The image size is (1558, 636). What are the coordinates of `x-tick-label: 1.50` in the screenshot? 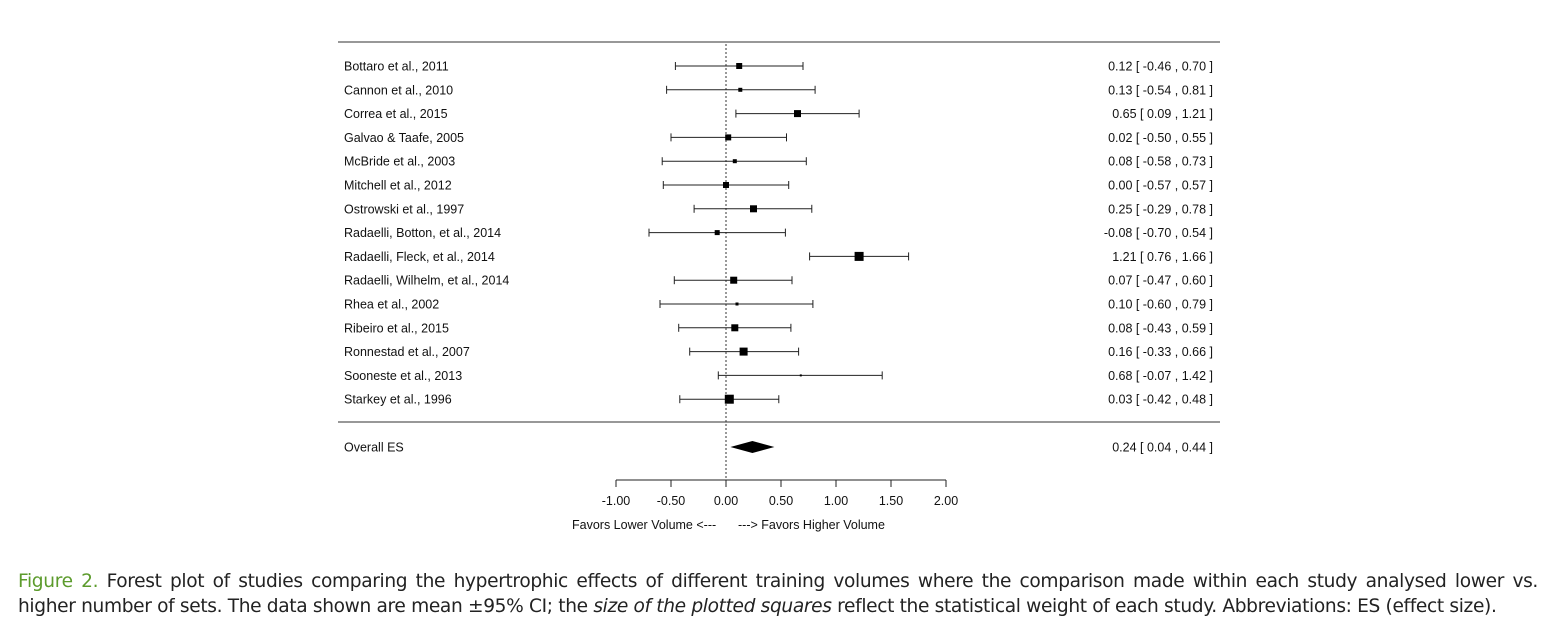 It's located at (891, 501).